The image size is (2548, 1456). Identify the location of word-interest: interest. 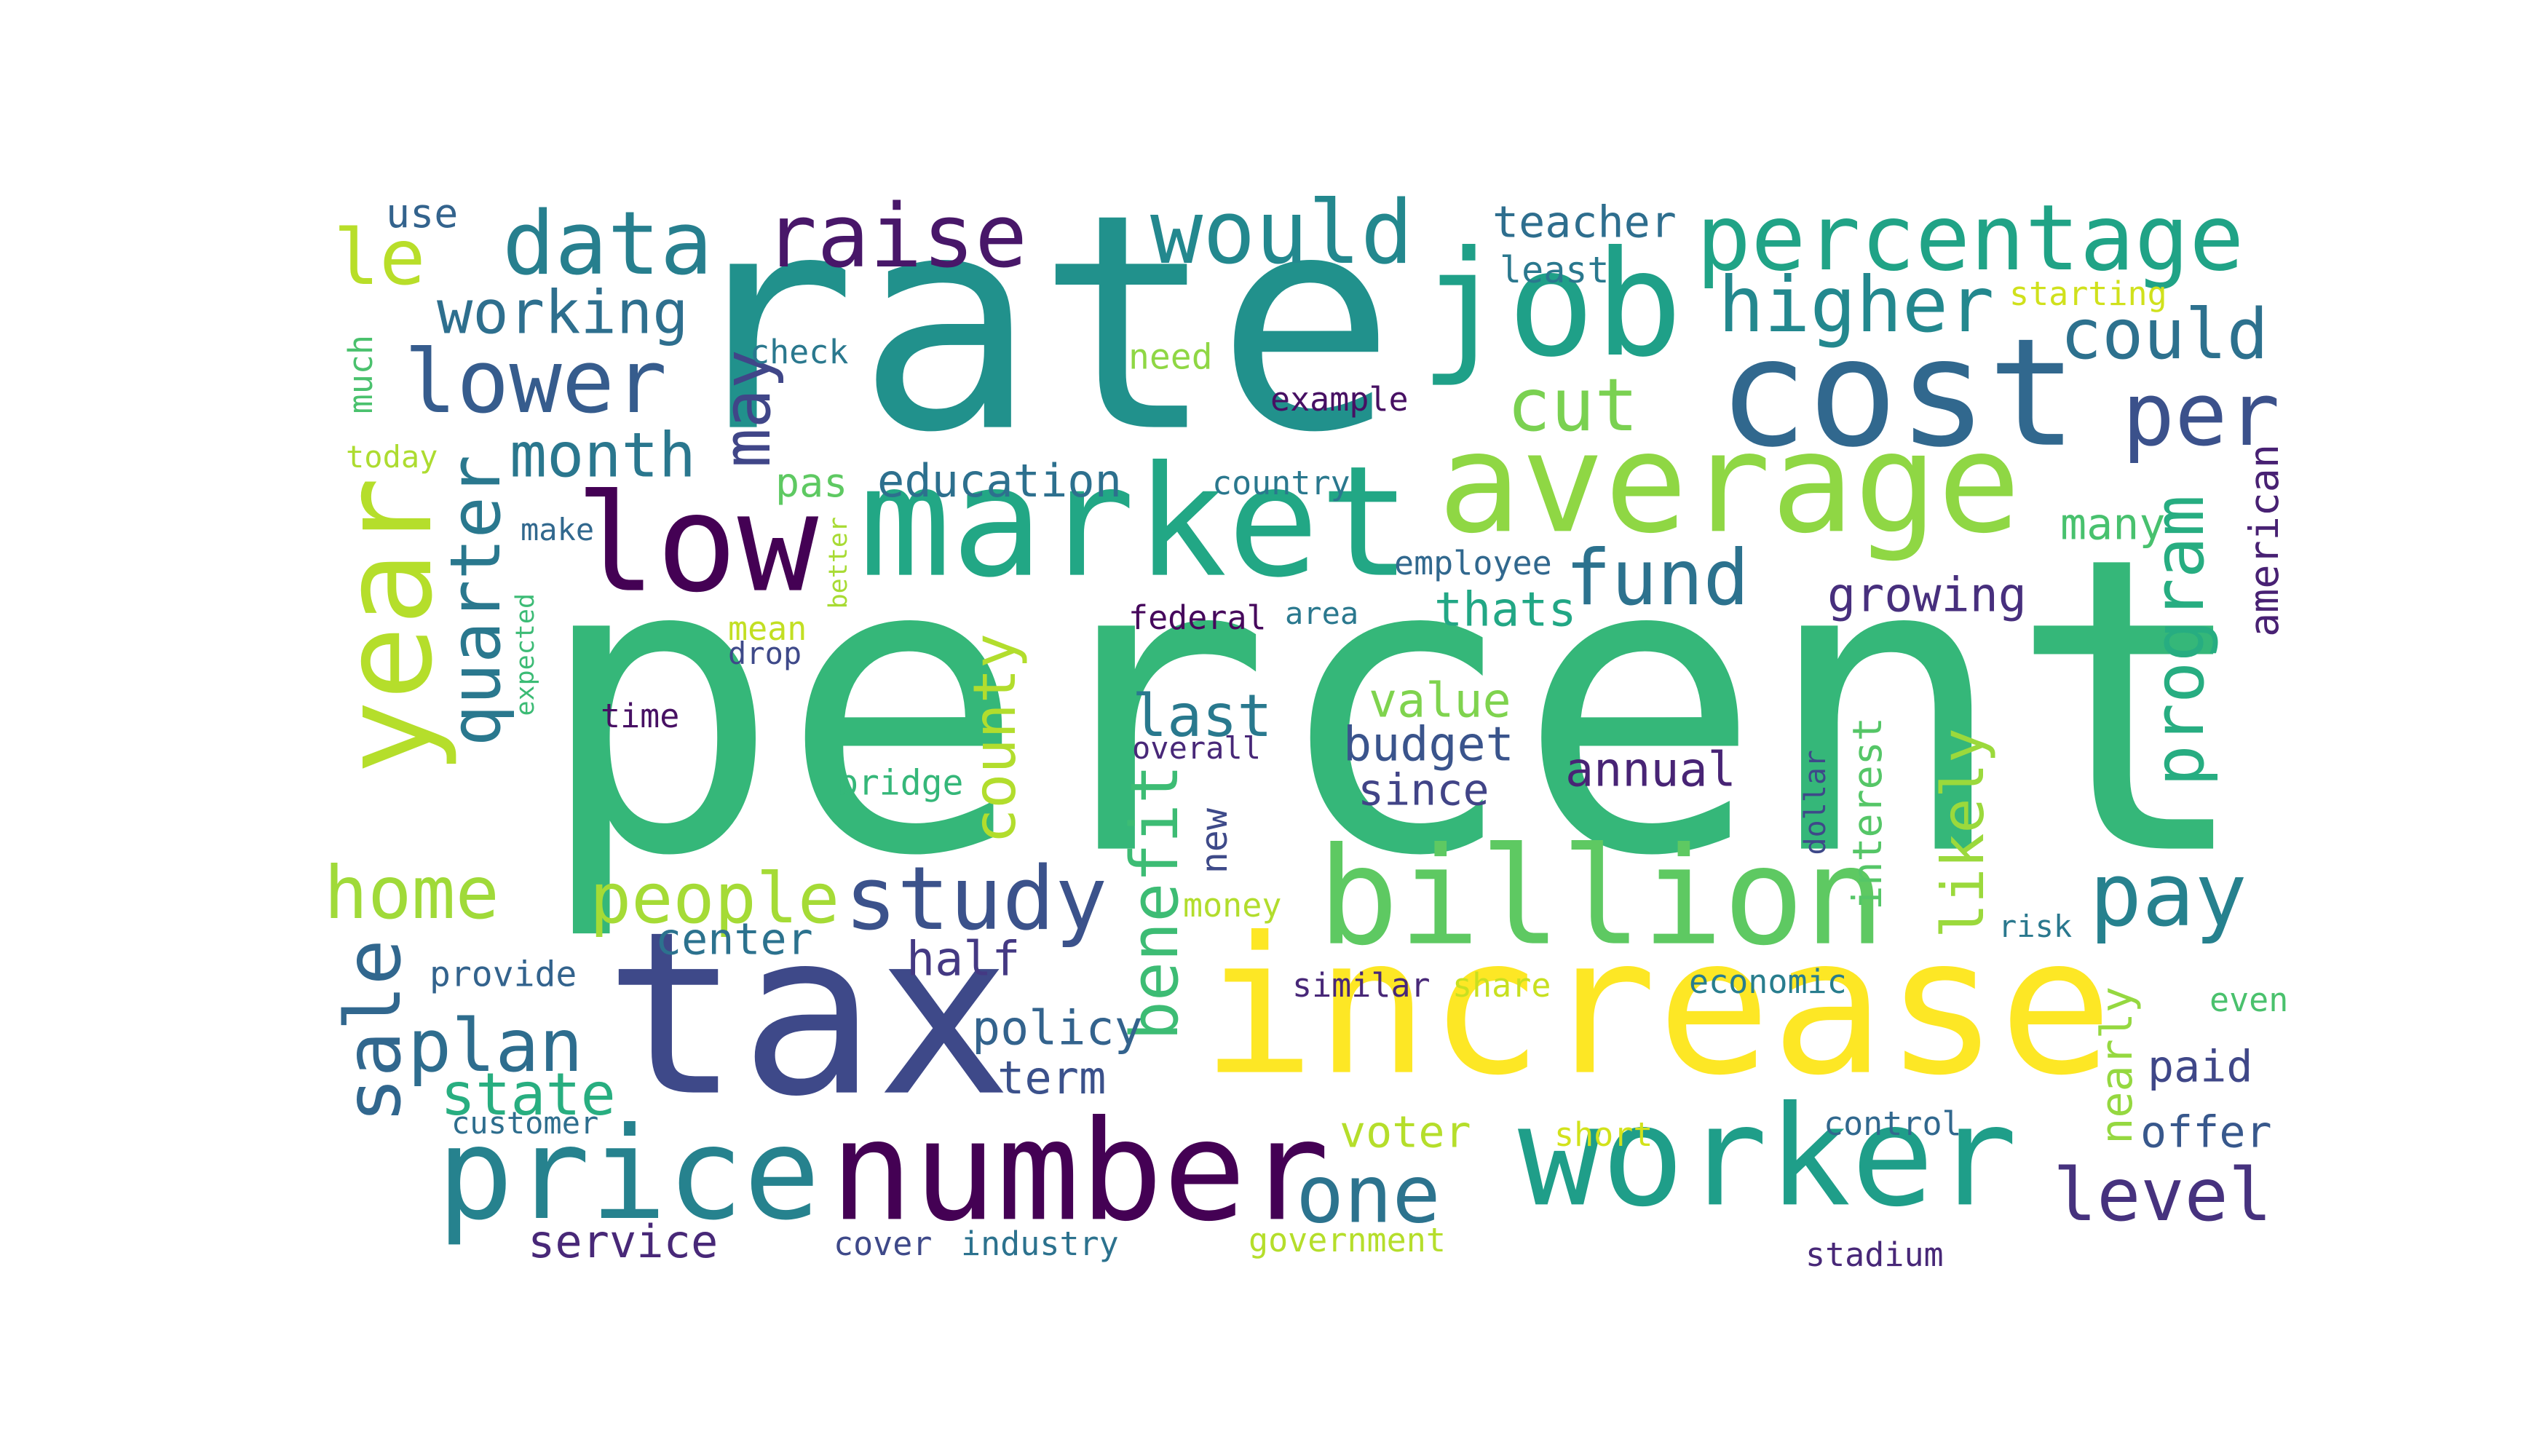
(1867, 814).